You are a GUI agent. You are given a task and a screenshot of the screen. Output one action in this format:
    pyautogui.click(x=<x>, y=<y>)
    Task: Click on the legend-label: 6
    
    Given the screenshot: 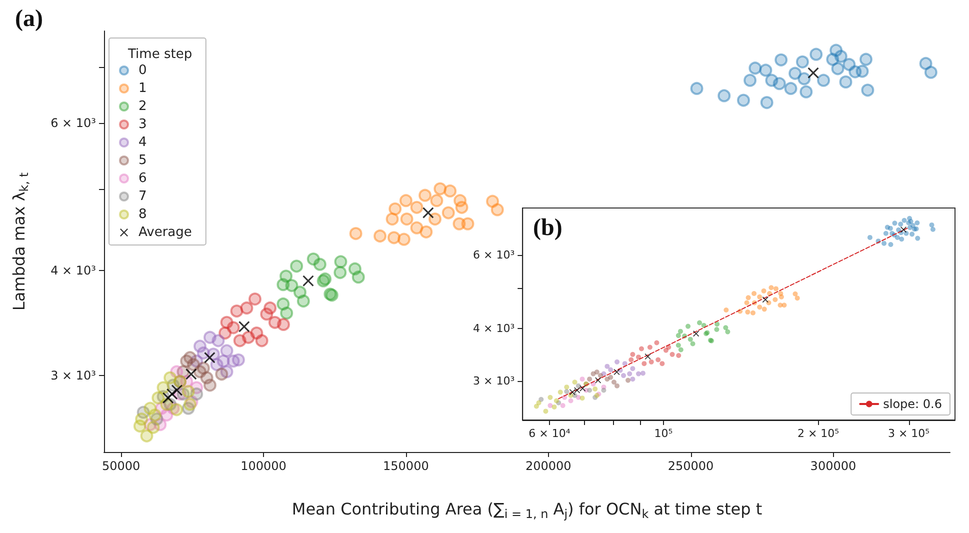 What is the action you would take?
    pyautogui.click(x=142, y=178)
    